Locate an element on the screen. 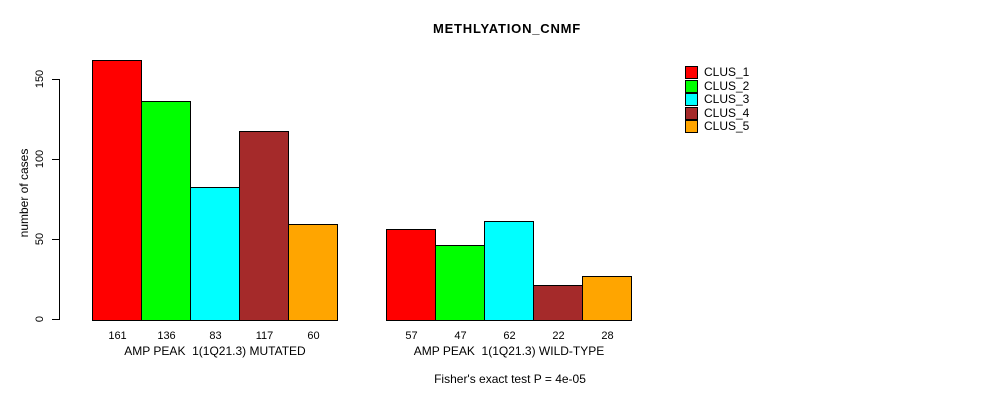  bar-value-label: 136 is located at coordinates (166, 336).